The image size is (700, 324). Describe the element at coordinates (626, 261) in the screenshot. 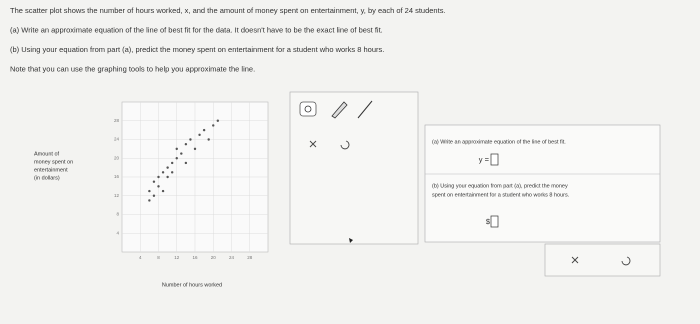

I see `undo-button` at that location.